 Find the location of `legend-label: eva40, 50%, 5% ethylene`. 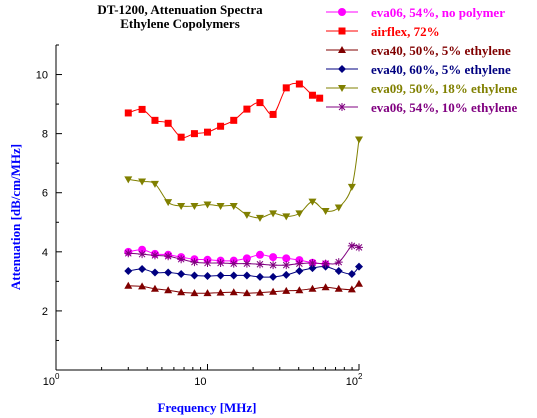

legend-label: eva40, 50%, 5% ethylene is located at coordinates (441, 50).